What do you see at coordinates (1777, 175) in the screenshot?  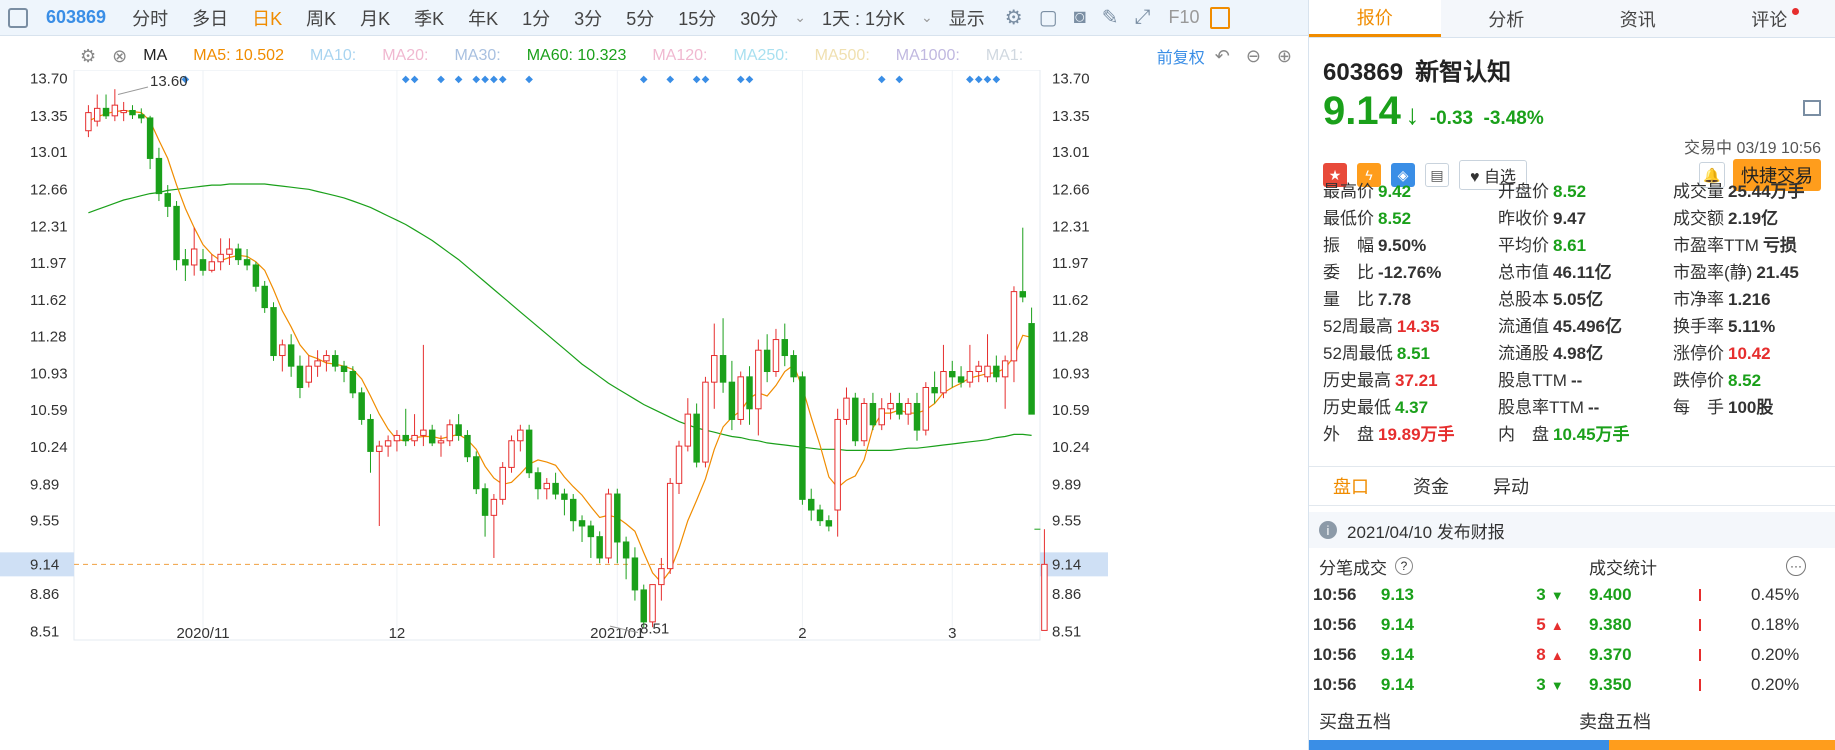 I see `quick-trade-button: 快捷交易` at bounding box center [1777, 175].